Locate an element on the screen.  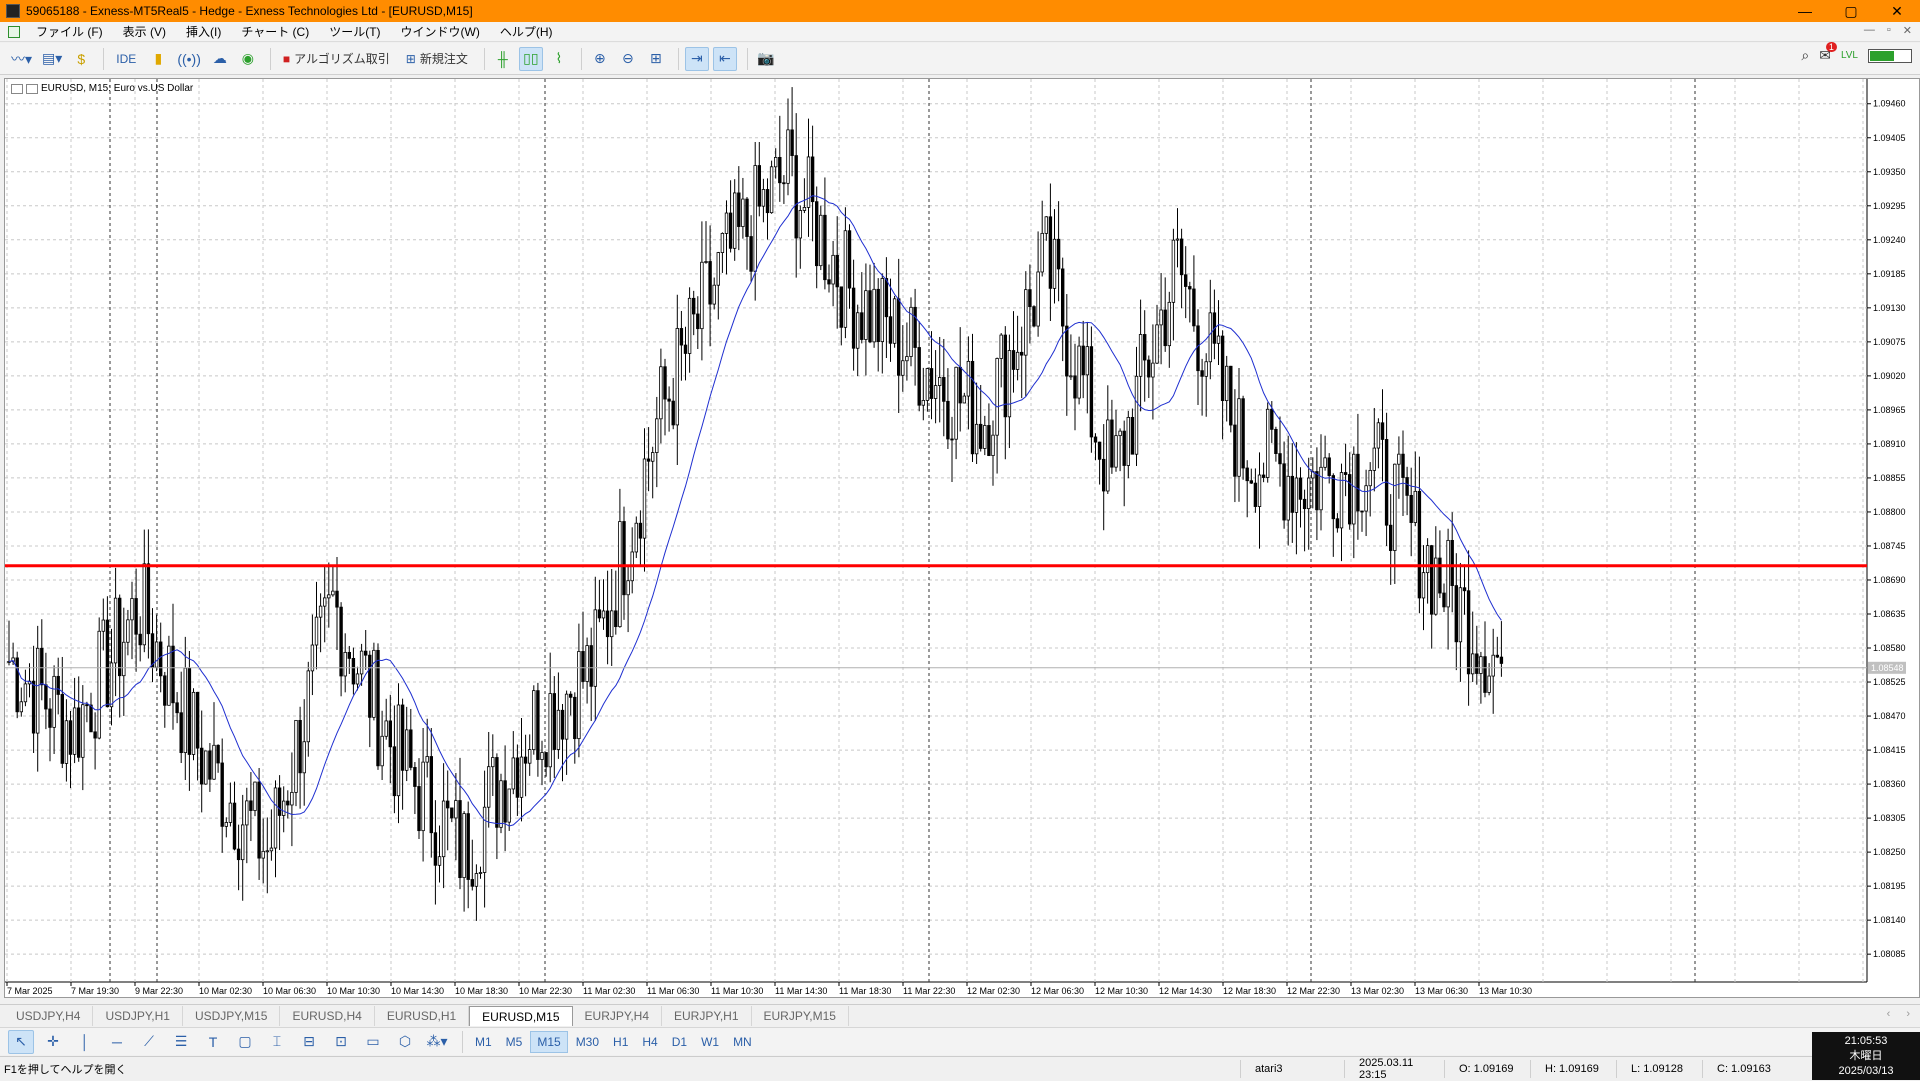
more-objects-icon: ⁂▾ is located at coordinates (437, 1041).